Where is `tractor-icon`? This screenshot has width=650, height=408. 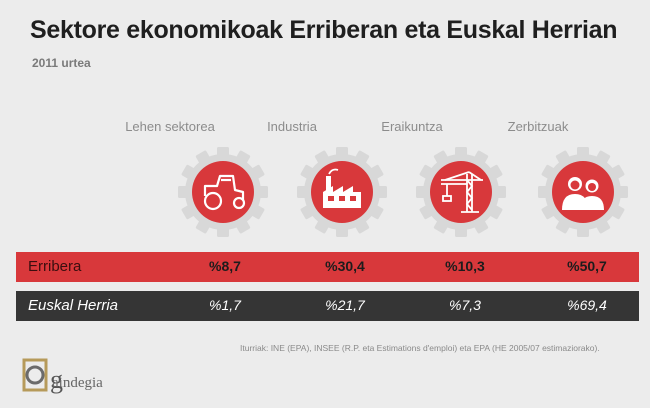
tractor-icon is located at coordinates (223, 192).